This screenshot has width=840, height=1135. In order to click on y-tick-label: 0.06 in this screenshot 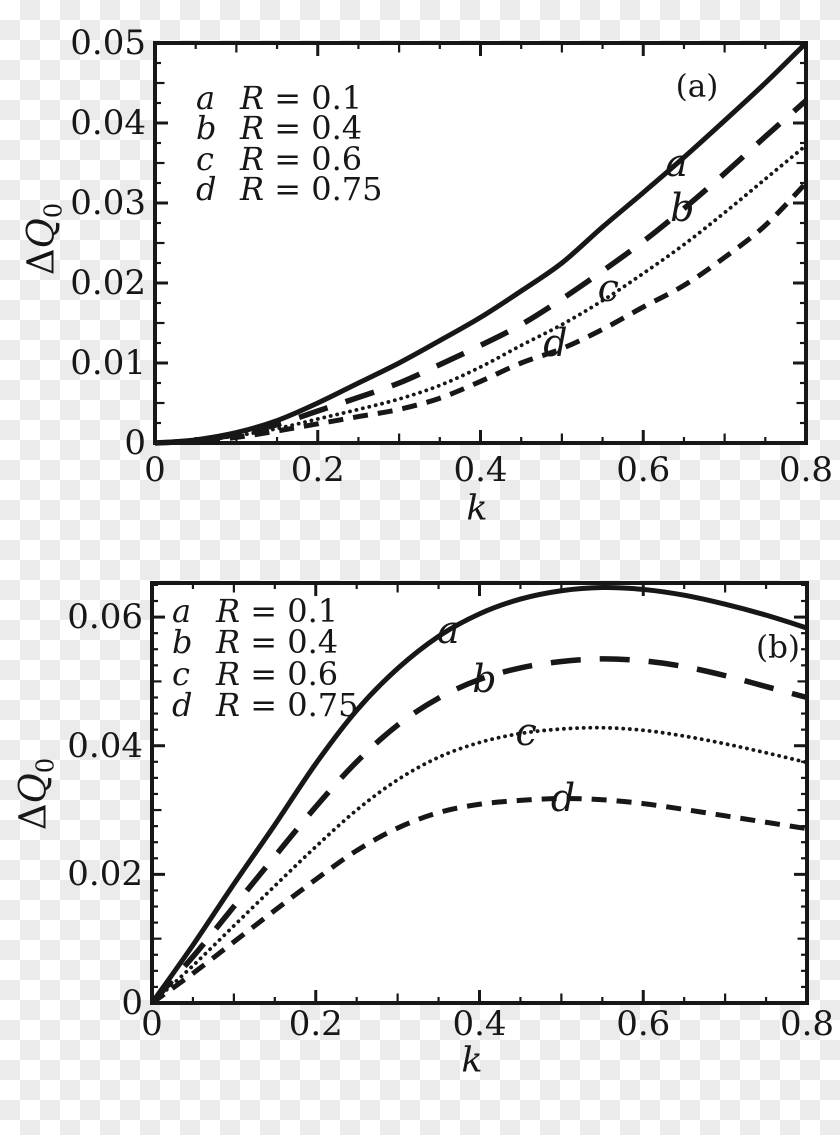, I will do `click(105, 617)`.